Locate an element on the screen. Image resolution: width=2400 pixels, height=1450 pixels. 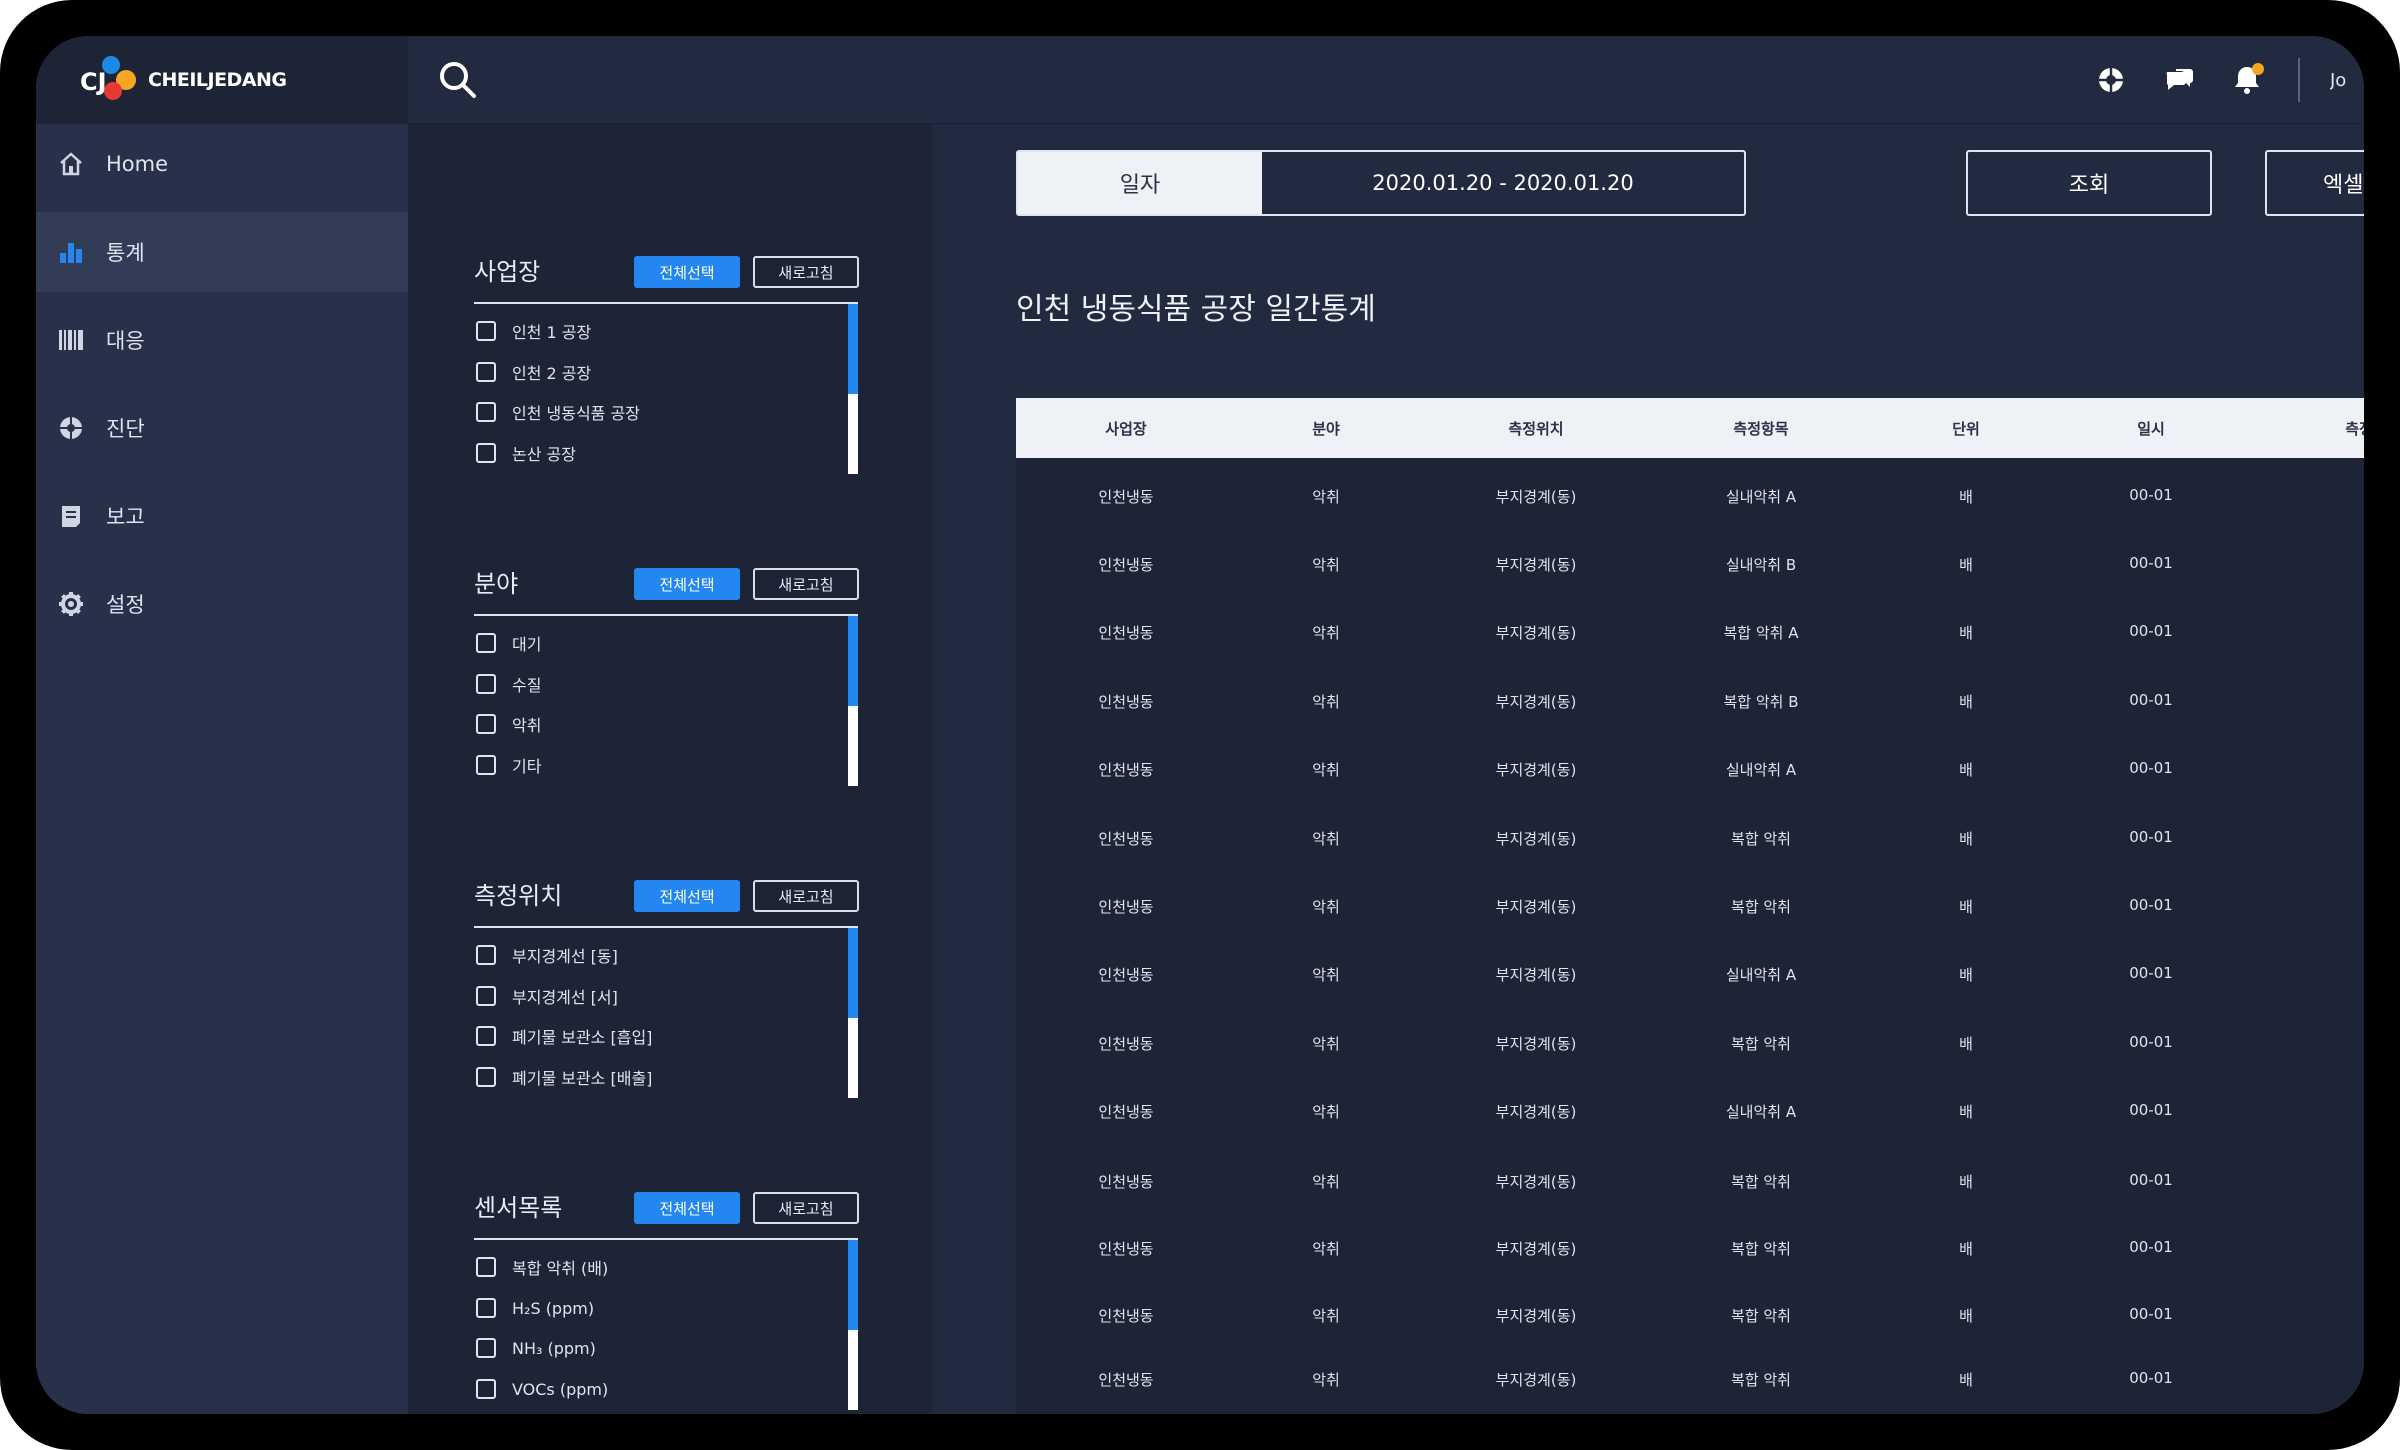
table-row: 인천냉동 악취 부지경계(동) 복합 악취 B 배 00-01 is located at coordinates (1690, 702).